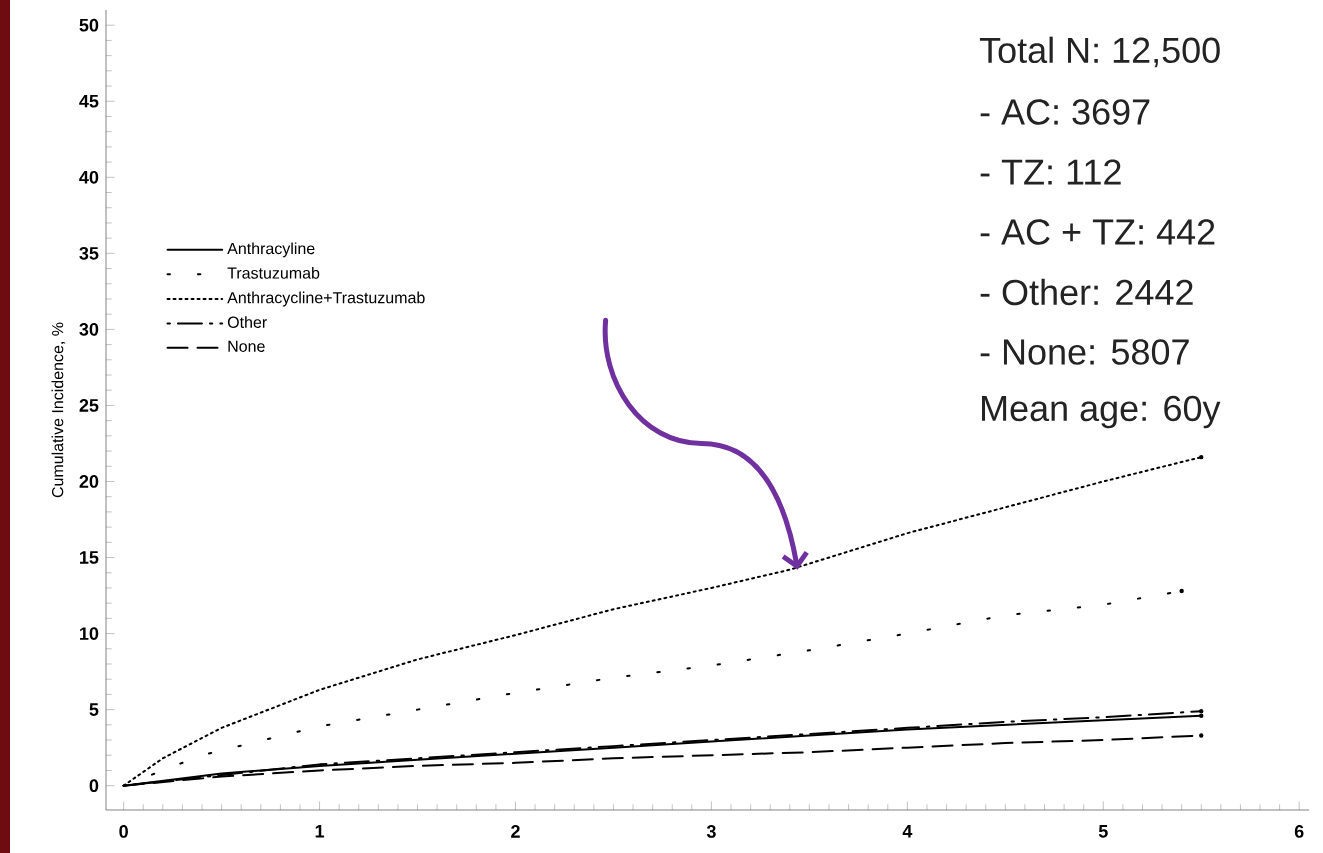  I want to click on y-tick-label: 15, so click(89, 557).